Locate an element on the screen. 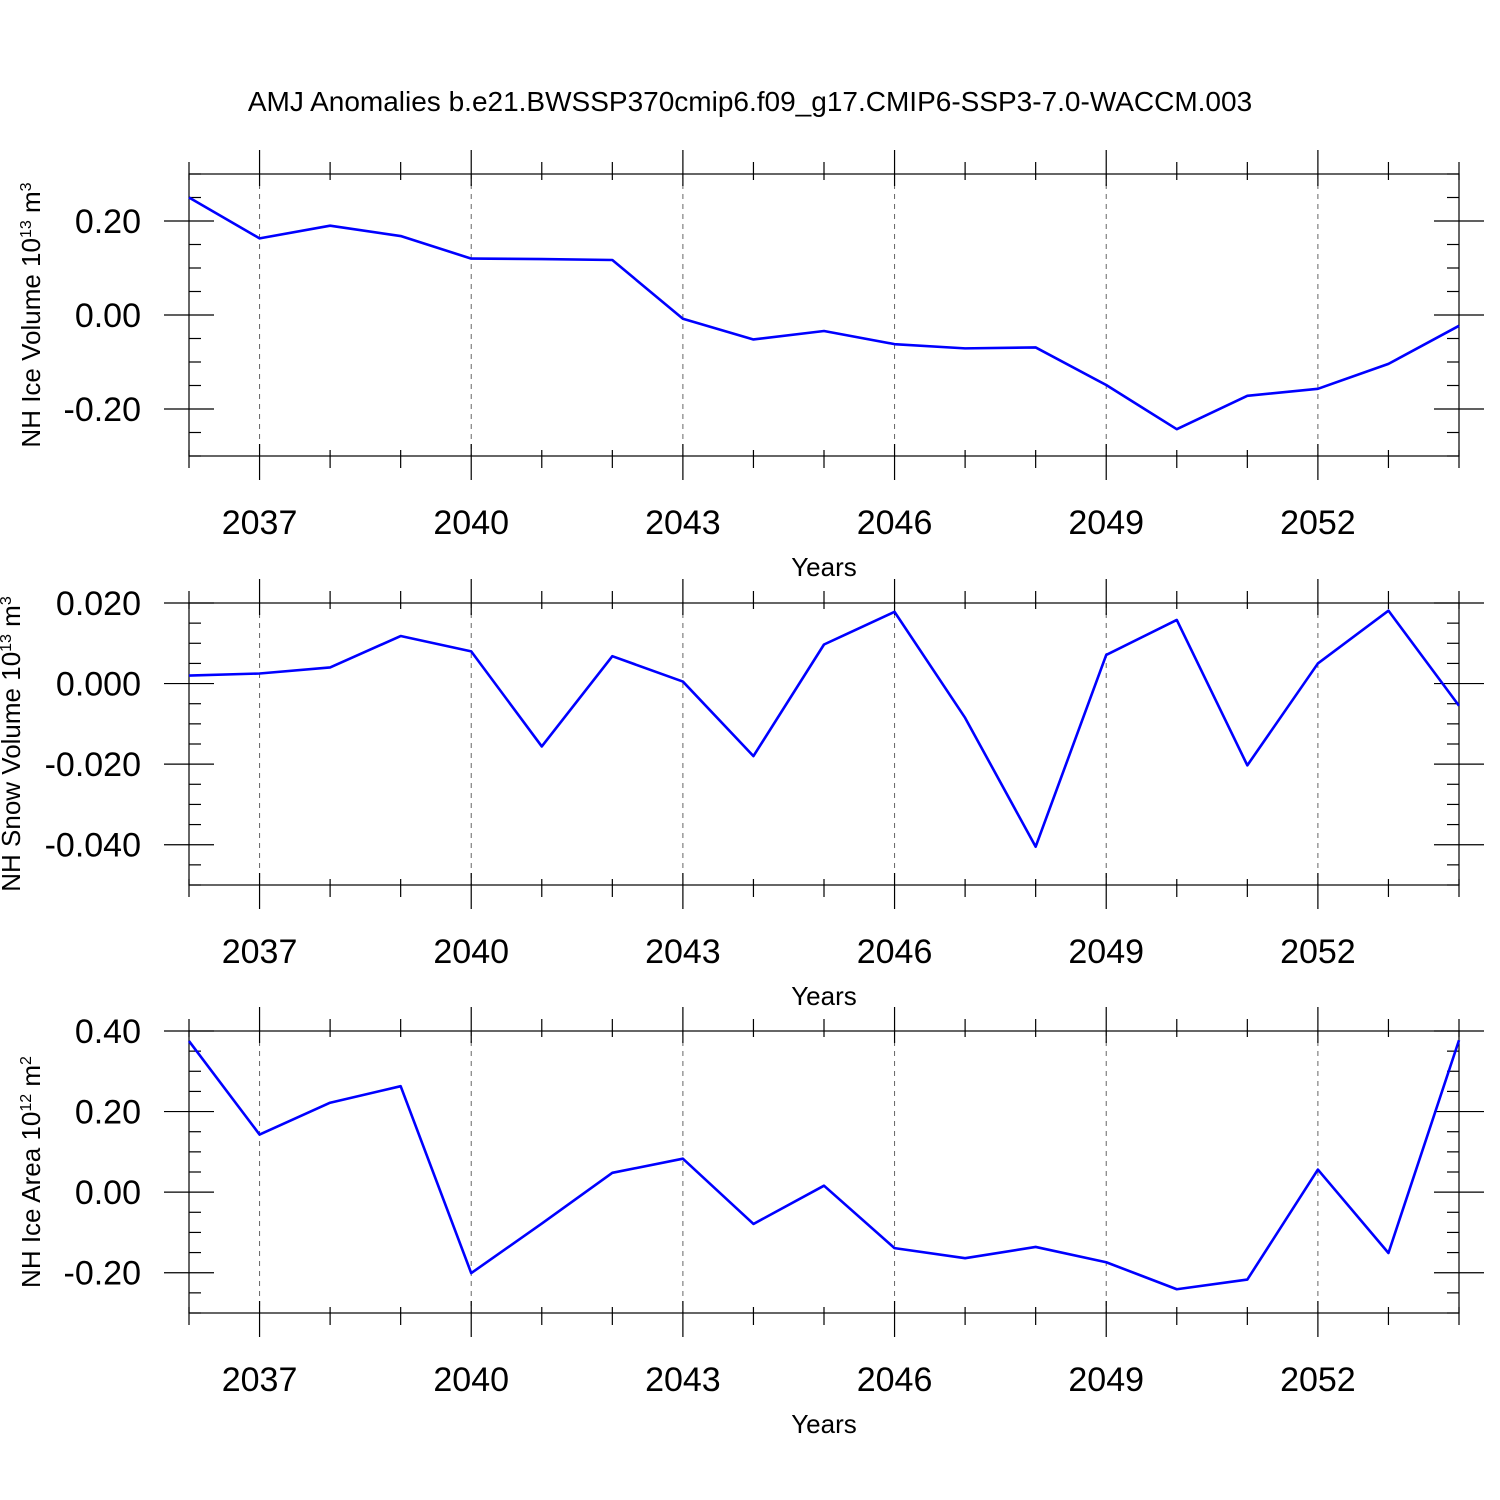  y-axis-label-text: NH Ice Area 10 is located at coordinates (31, 1200).